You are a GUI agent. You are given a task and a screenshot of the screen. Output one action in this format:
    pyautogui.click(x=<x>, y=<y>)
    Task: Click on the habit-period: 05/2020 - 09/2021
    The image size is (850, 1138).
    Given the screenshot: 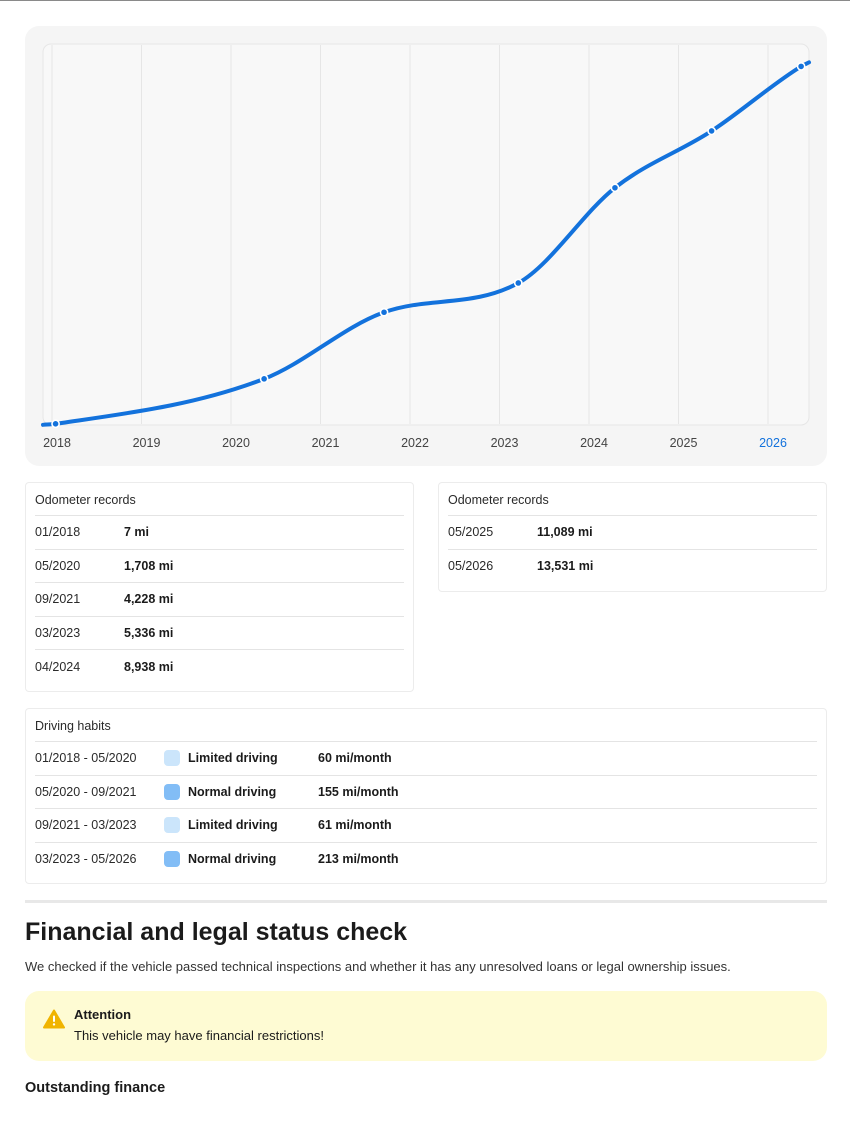 What is the action you would take?
    pyautogui.click(x=86, y=791)
    